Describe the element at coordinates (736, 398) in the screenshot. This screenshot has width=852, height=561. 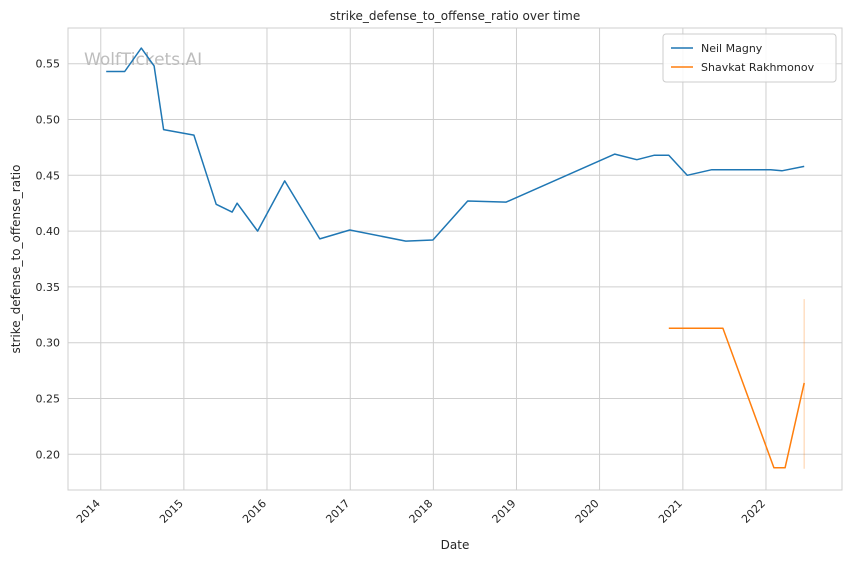
I see `series-line` at that location.